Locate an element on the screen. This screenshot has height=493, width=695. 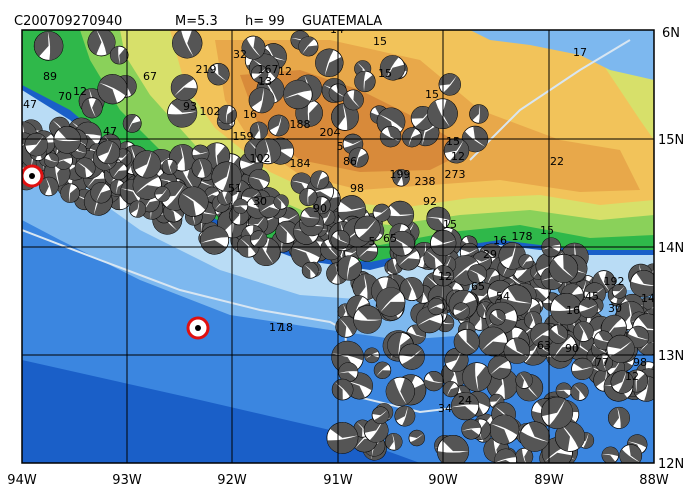
y-tick: 14N is located at coordinates (671, 248).